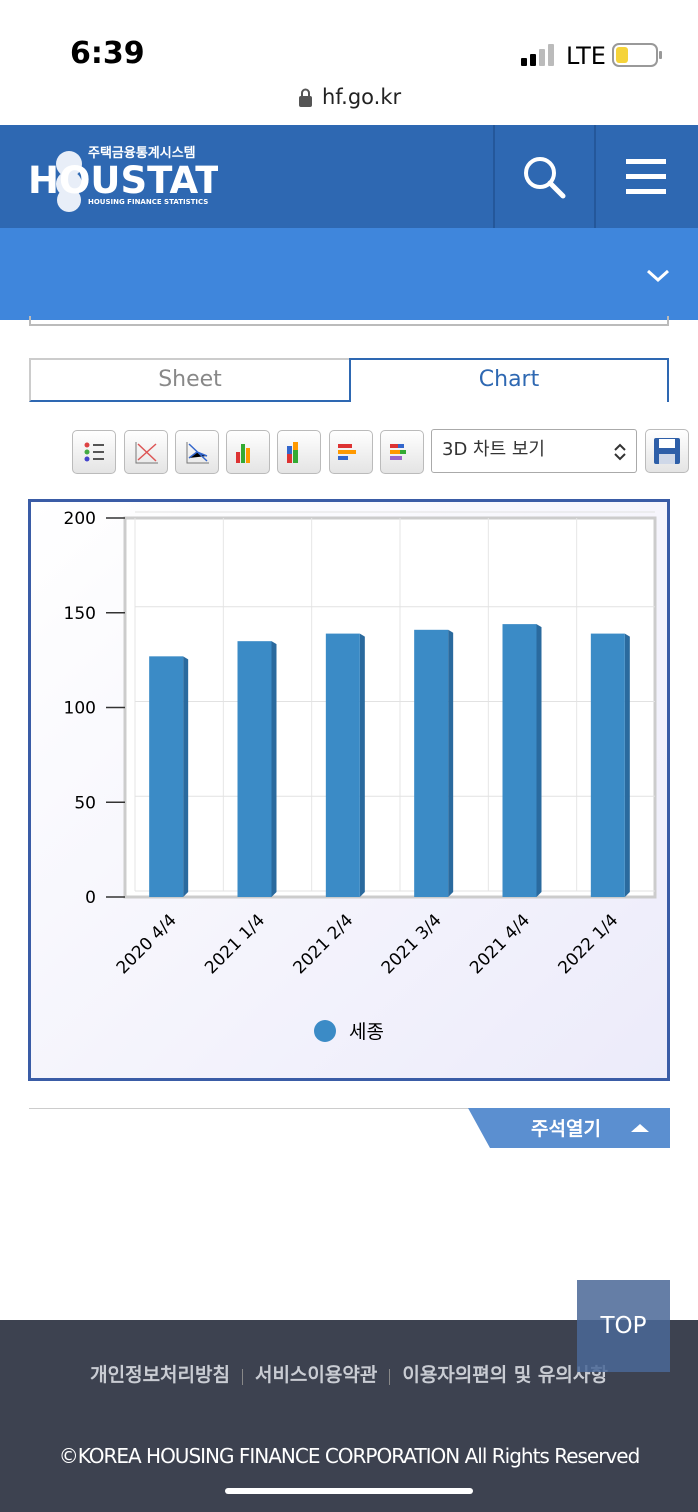 The width and height of the screenshot is (698, 1512). What do you see at coordinates (305, 97) in the screenshot?
I see `lock-icon` at bounding box center [305, 97].